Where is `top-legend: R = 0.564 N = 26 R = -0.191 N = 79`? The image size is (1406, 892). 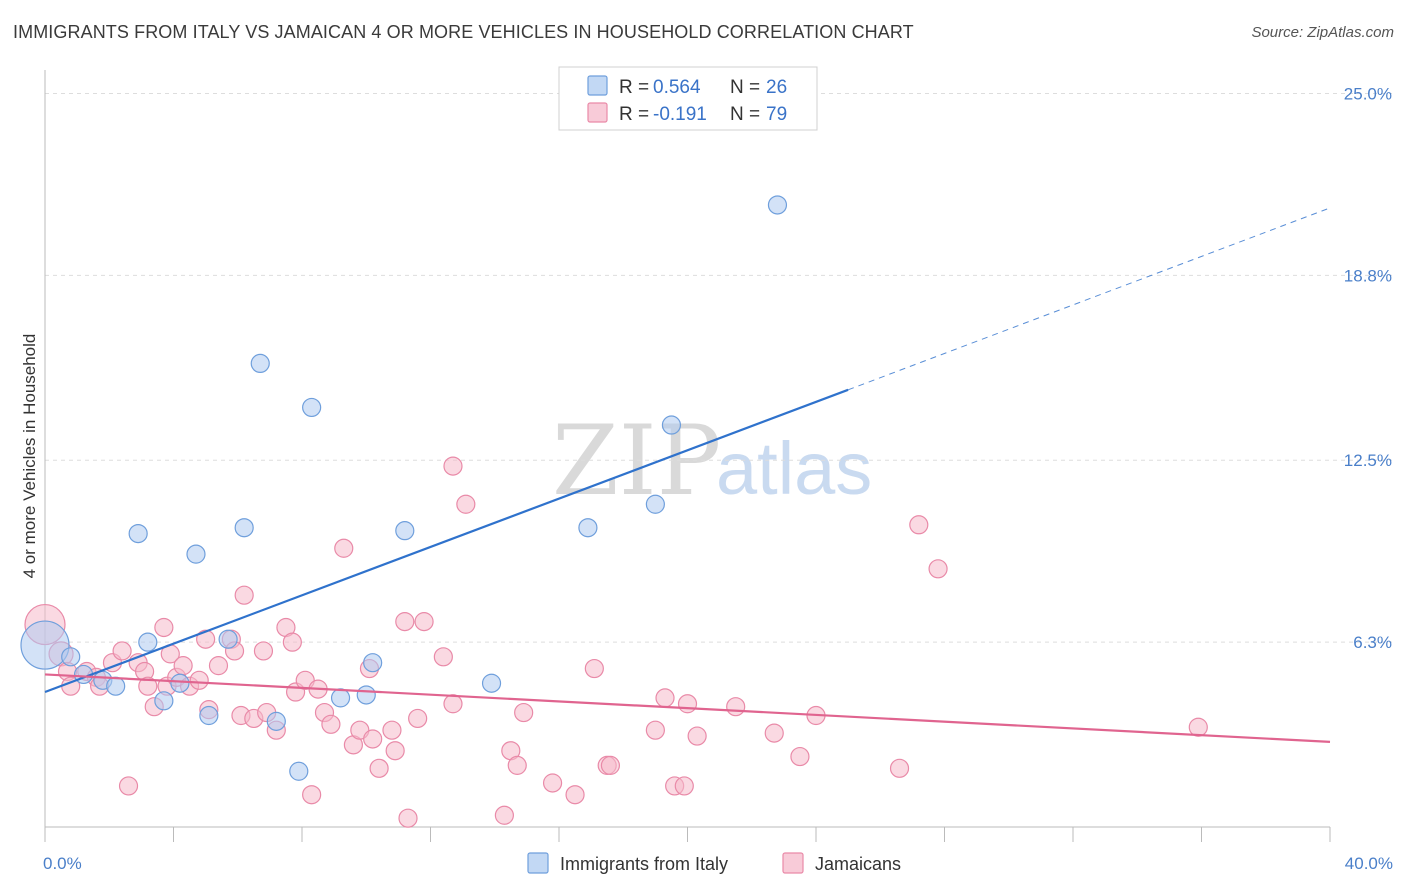 top-legend: R = 0.564 N = 26 R = -0.191 N = 79 is located at coordinates (688, 98).